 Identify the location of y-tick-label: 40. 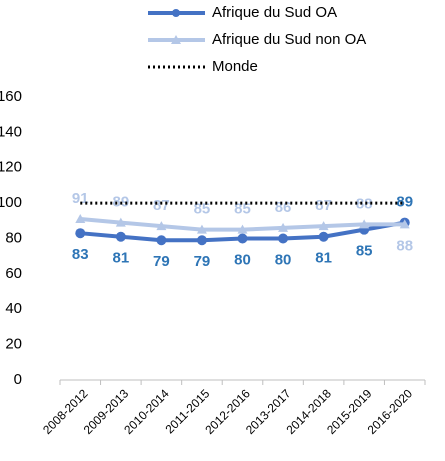
(13, 308).